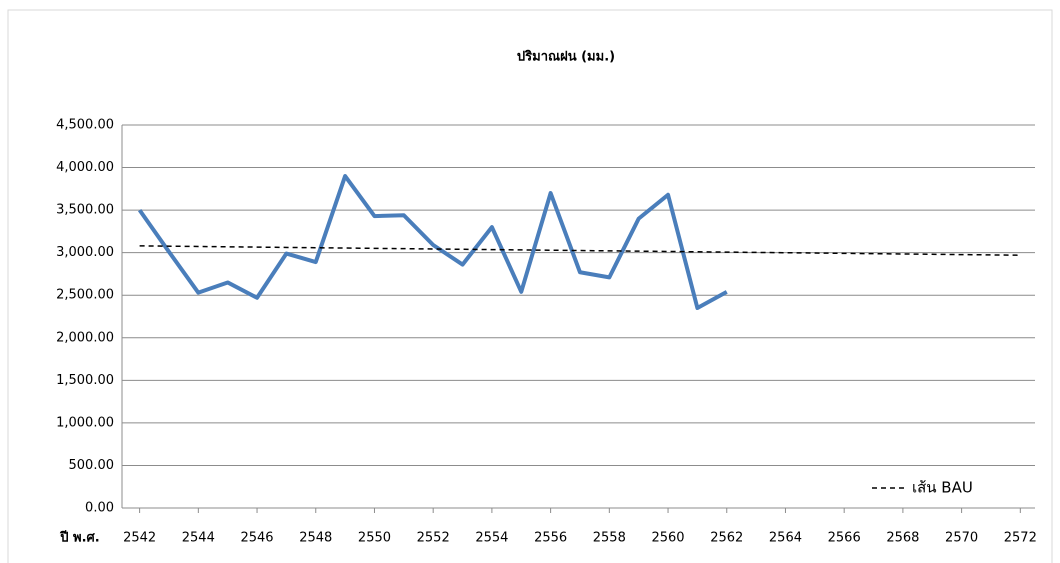 The width and height of the screenshot is (1060, 563). I want to click on x-tick-label: 2546, so click(256, 538).